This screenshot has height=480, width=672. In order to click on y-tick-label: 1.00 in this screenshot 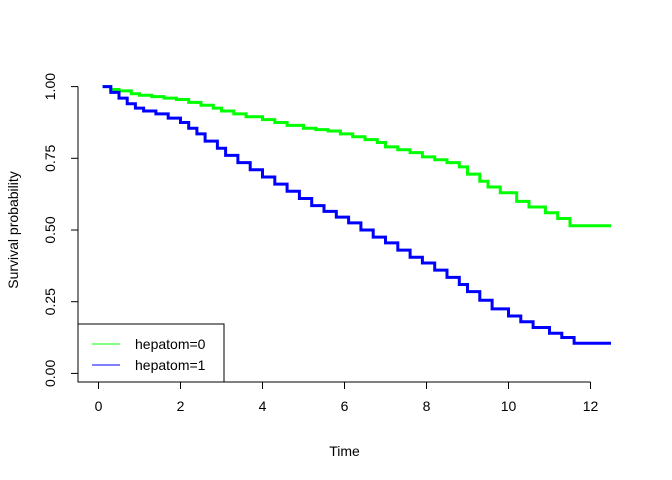, I will do `click(50, 86)`.